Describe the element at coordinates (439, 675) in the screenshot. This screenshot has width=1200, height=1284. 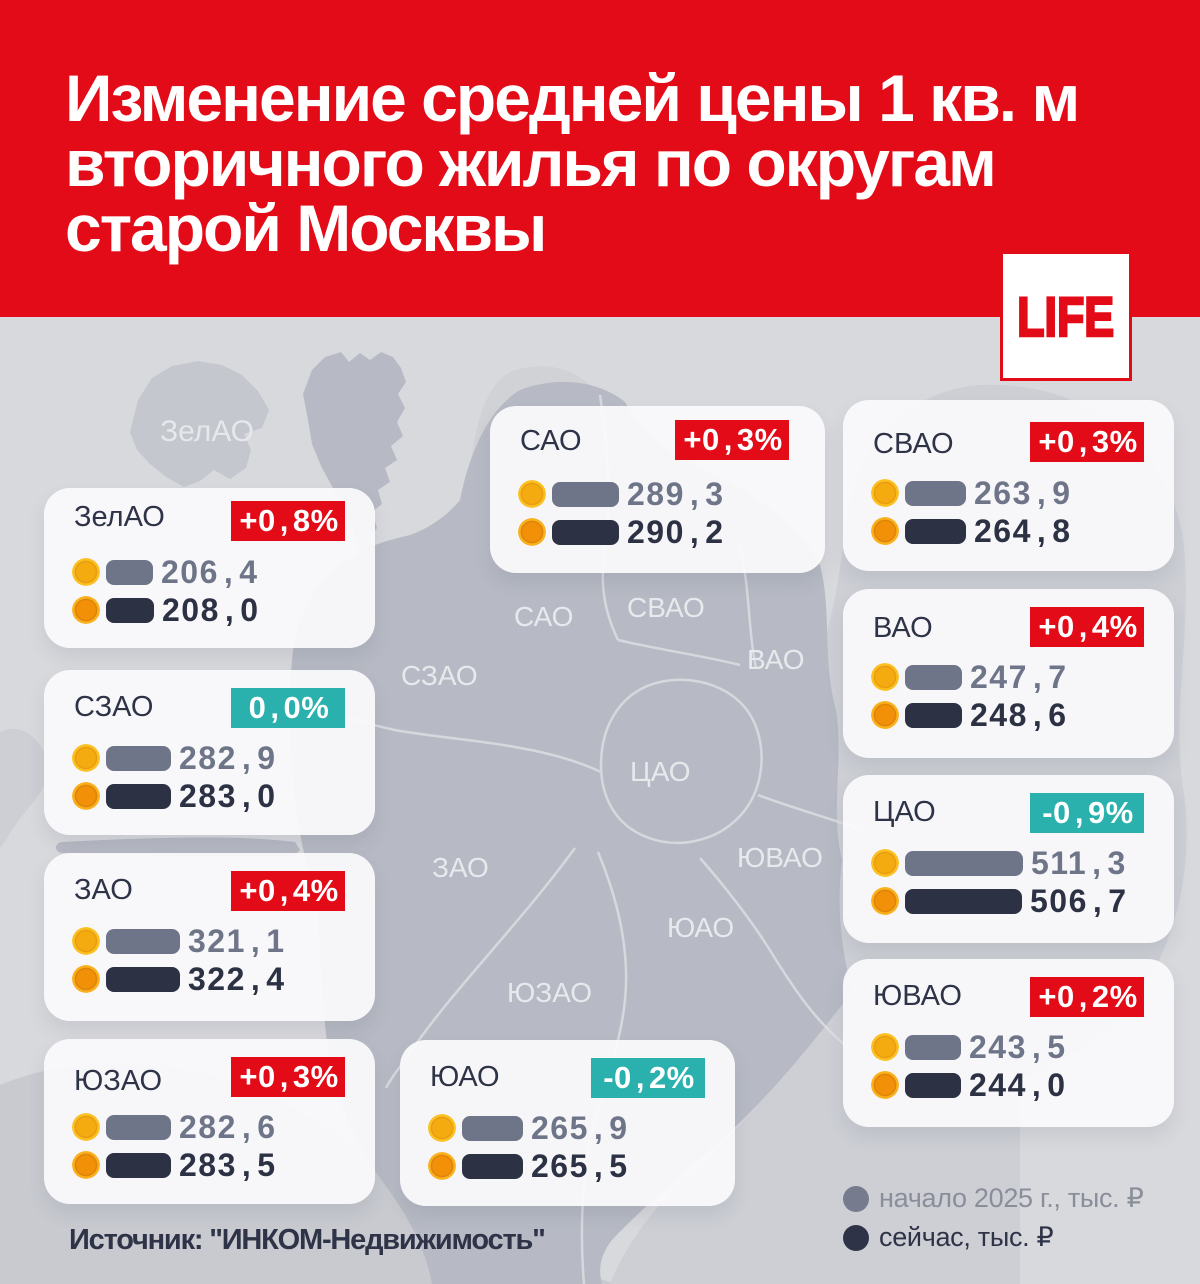
I see `svg-text: СЗАО` at that location.